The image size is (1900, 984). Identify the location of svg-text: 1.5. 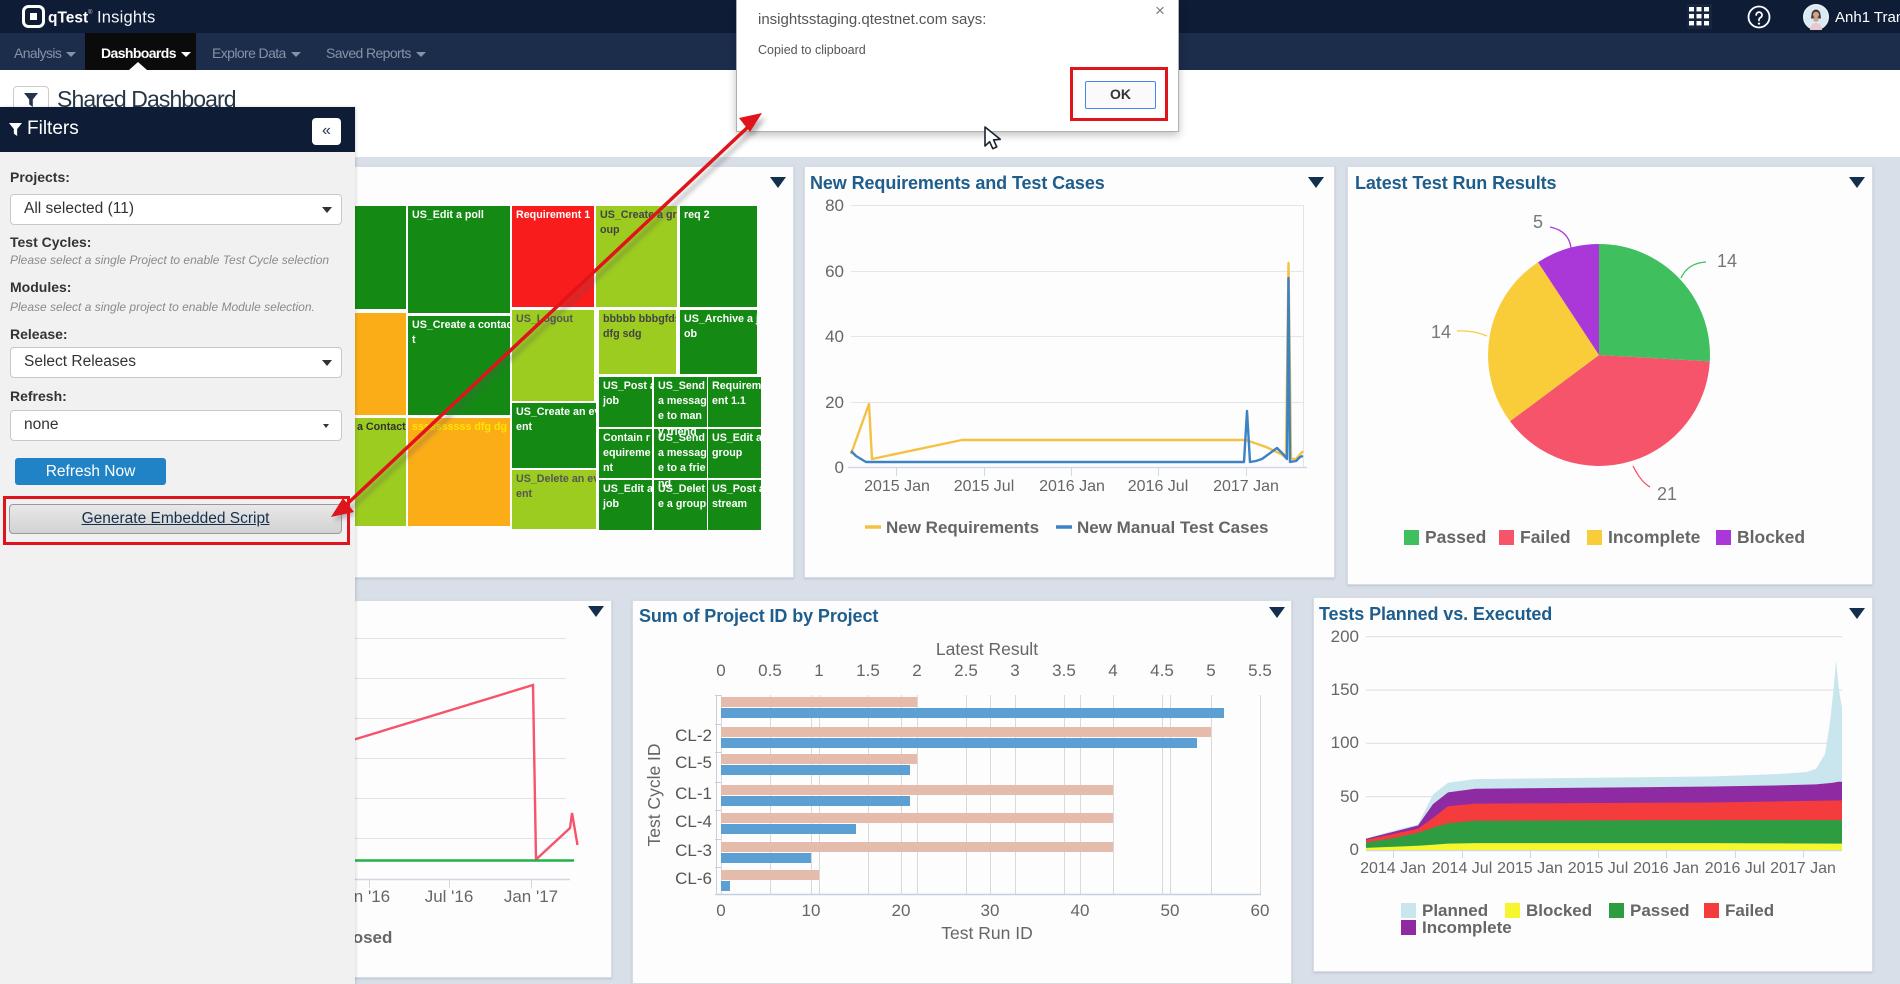
(868, 670).